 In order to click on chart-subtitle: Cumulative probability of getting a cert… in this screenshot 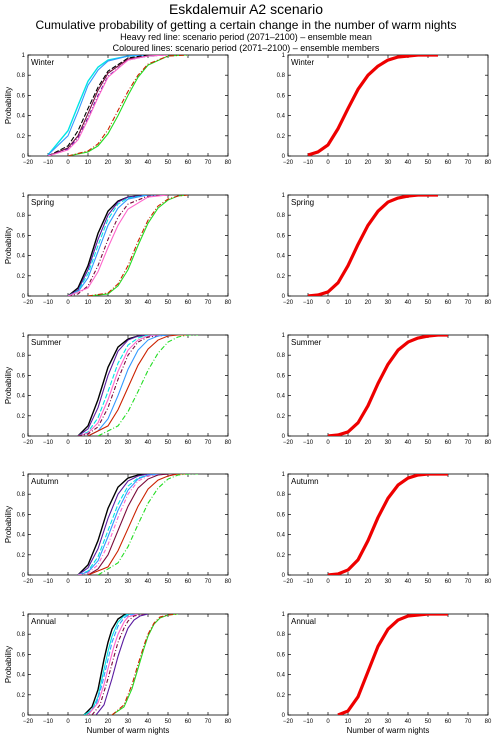, I will do `click(246, 25)`.